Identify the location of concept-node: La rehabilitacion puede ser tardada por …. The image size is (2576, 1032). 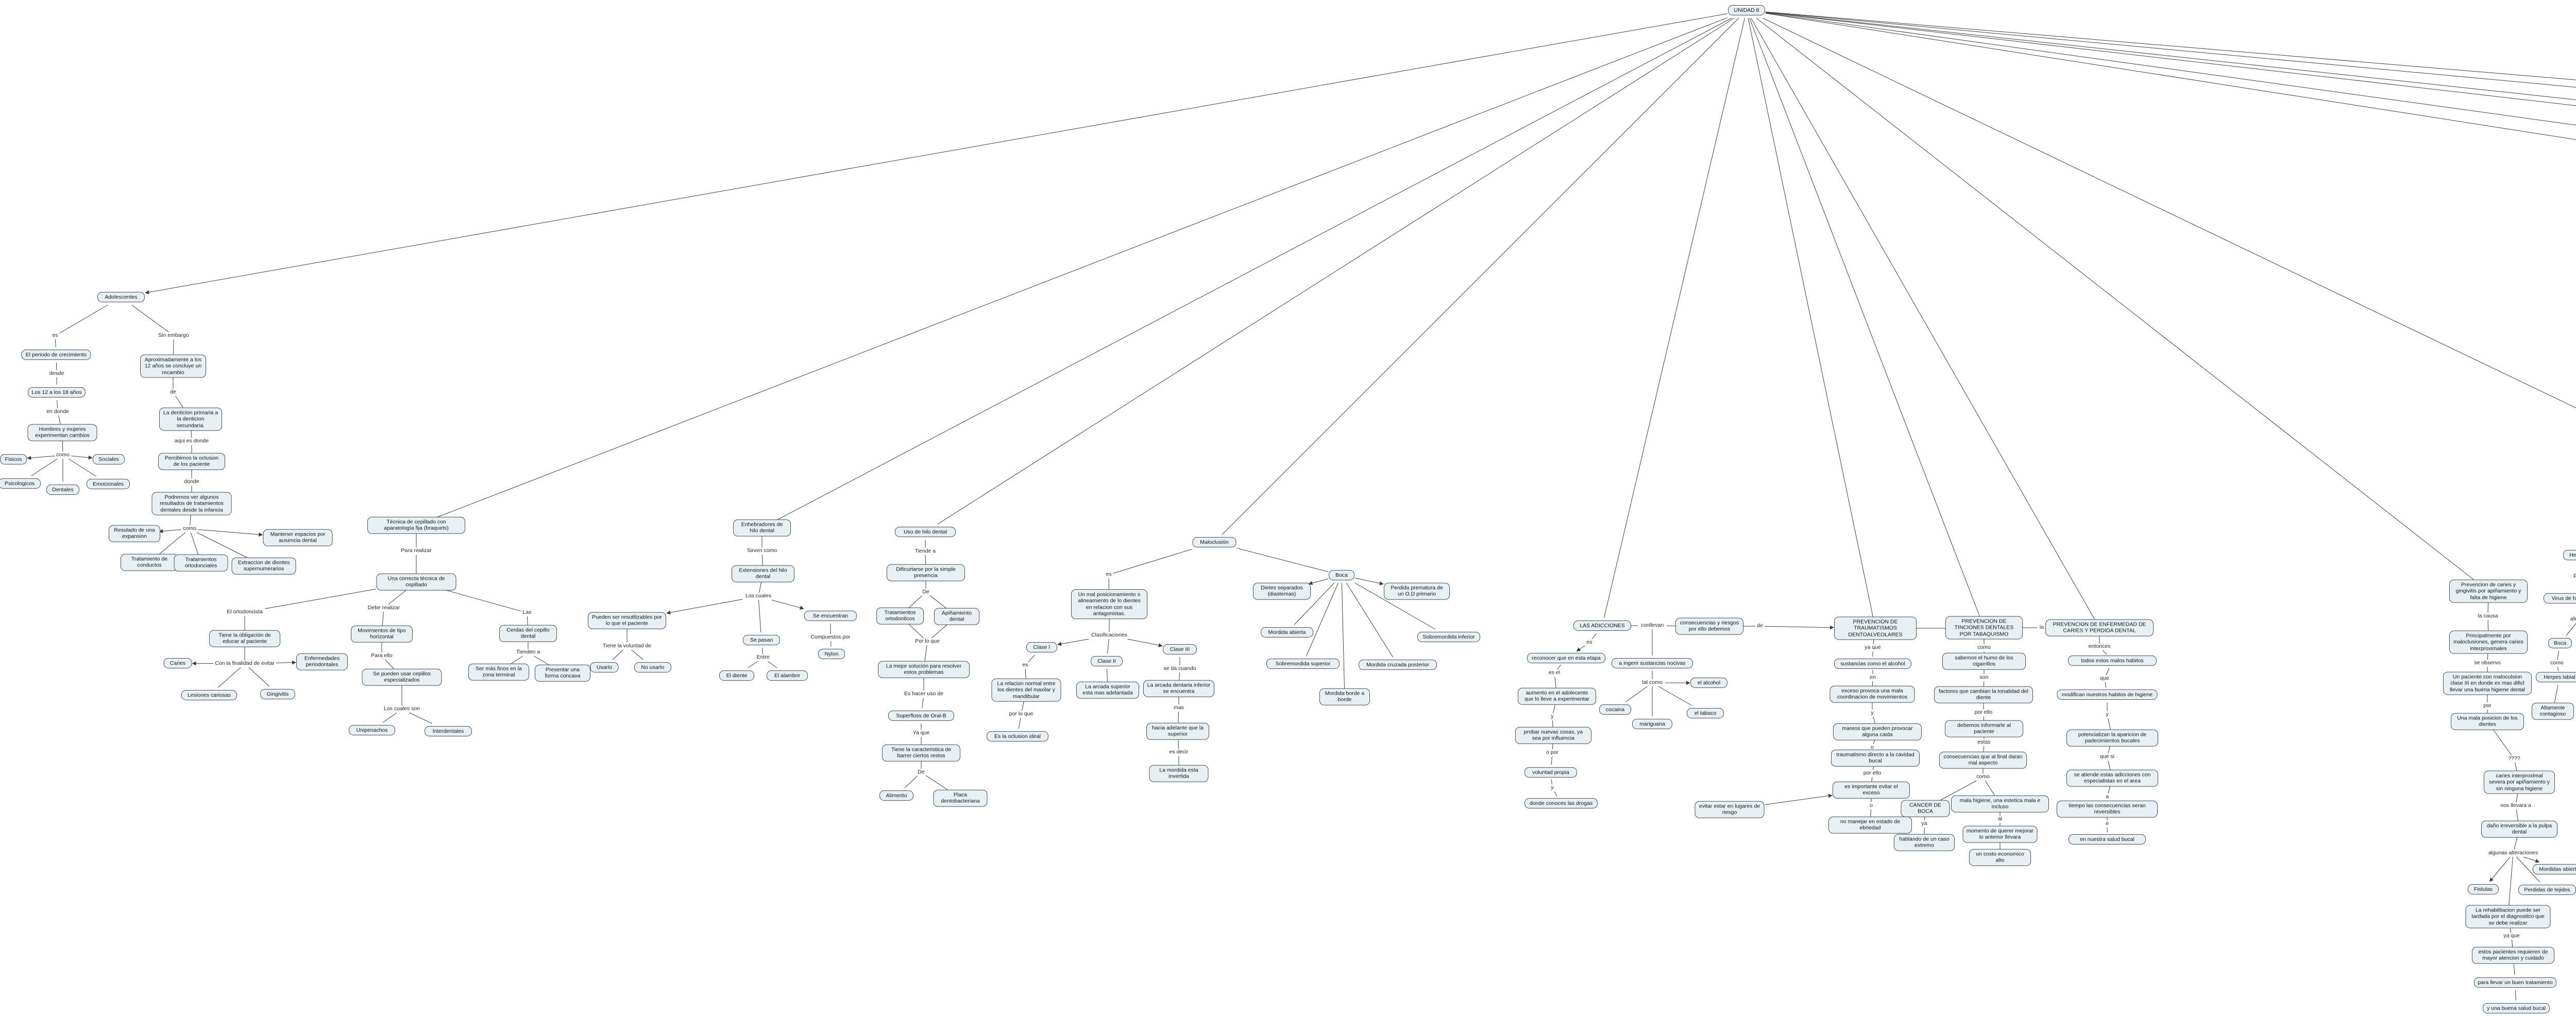
(2508, 916).